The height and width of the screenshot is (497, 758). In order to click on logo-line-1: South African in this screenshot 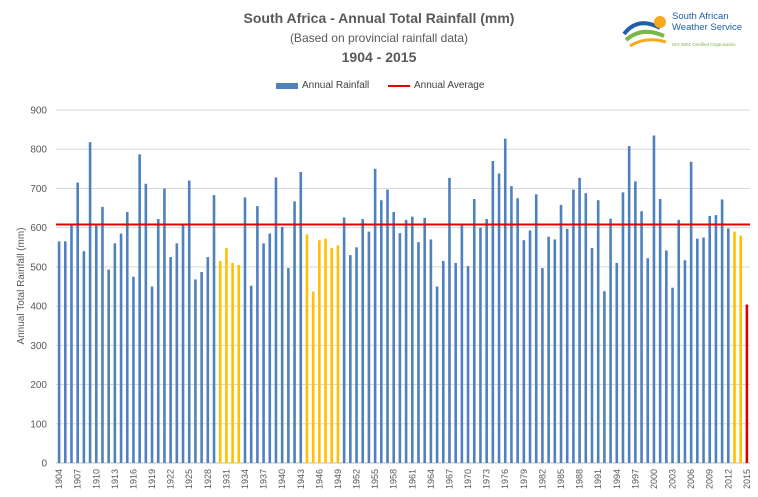, I will do `click(700, 16)`.